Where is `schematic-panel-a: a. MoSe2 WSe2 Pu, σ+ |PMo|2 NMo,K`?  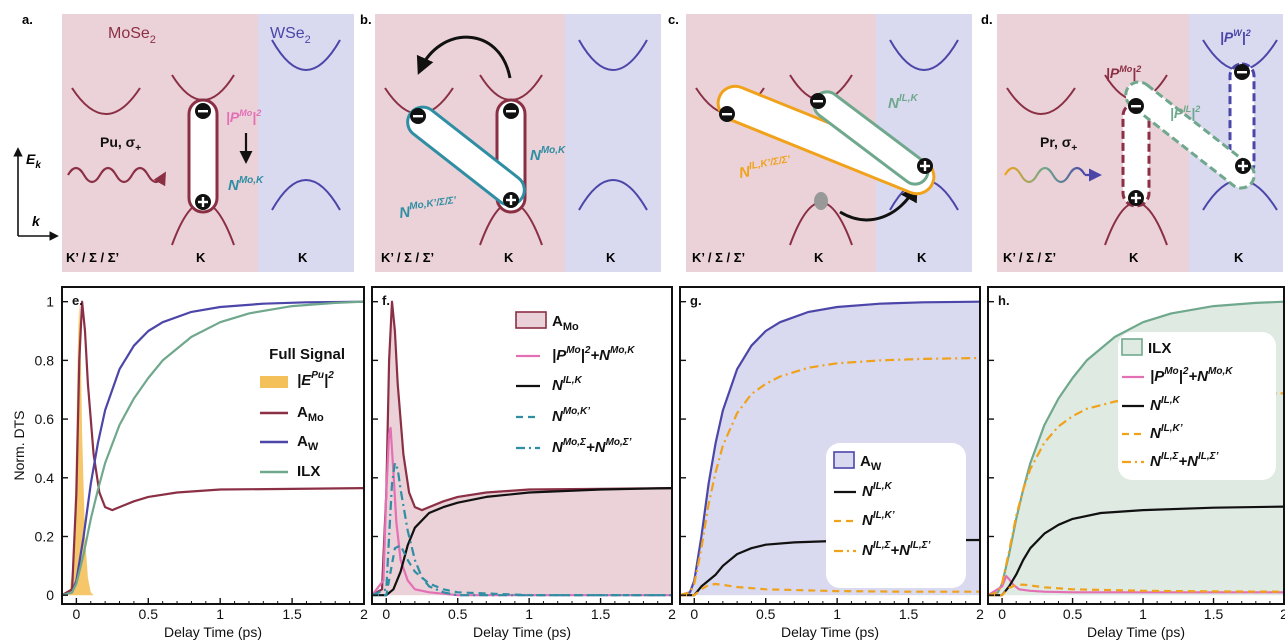 schematic-panel-a: a. MoSe2 WSe2 Pu, σ+ |PMo|2 NMo,K is located at coordinates (186, 142).